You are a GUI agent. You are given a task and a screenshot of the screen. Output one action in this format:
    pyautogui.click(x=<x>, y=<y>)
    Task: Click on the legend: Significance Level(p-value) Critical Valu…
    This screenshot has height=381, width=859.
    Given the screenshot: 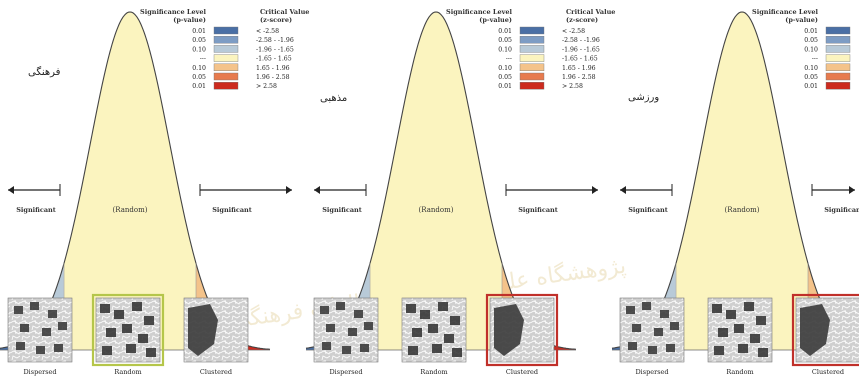 What is the action you would take?
    pyautogui.click(x=224, y=49)
    